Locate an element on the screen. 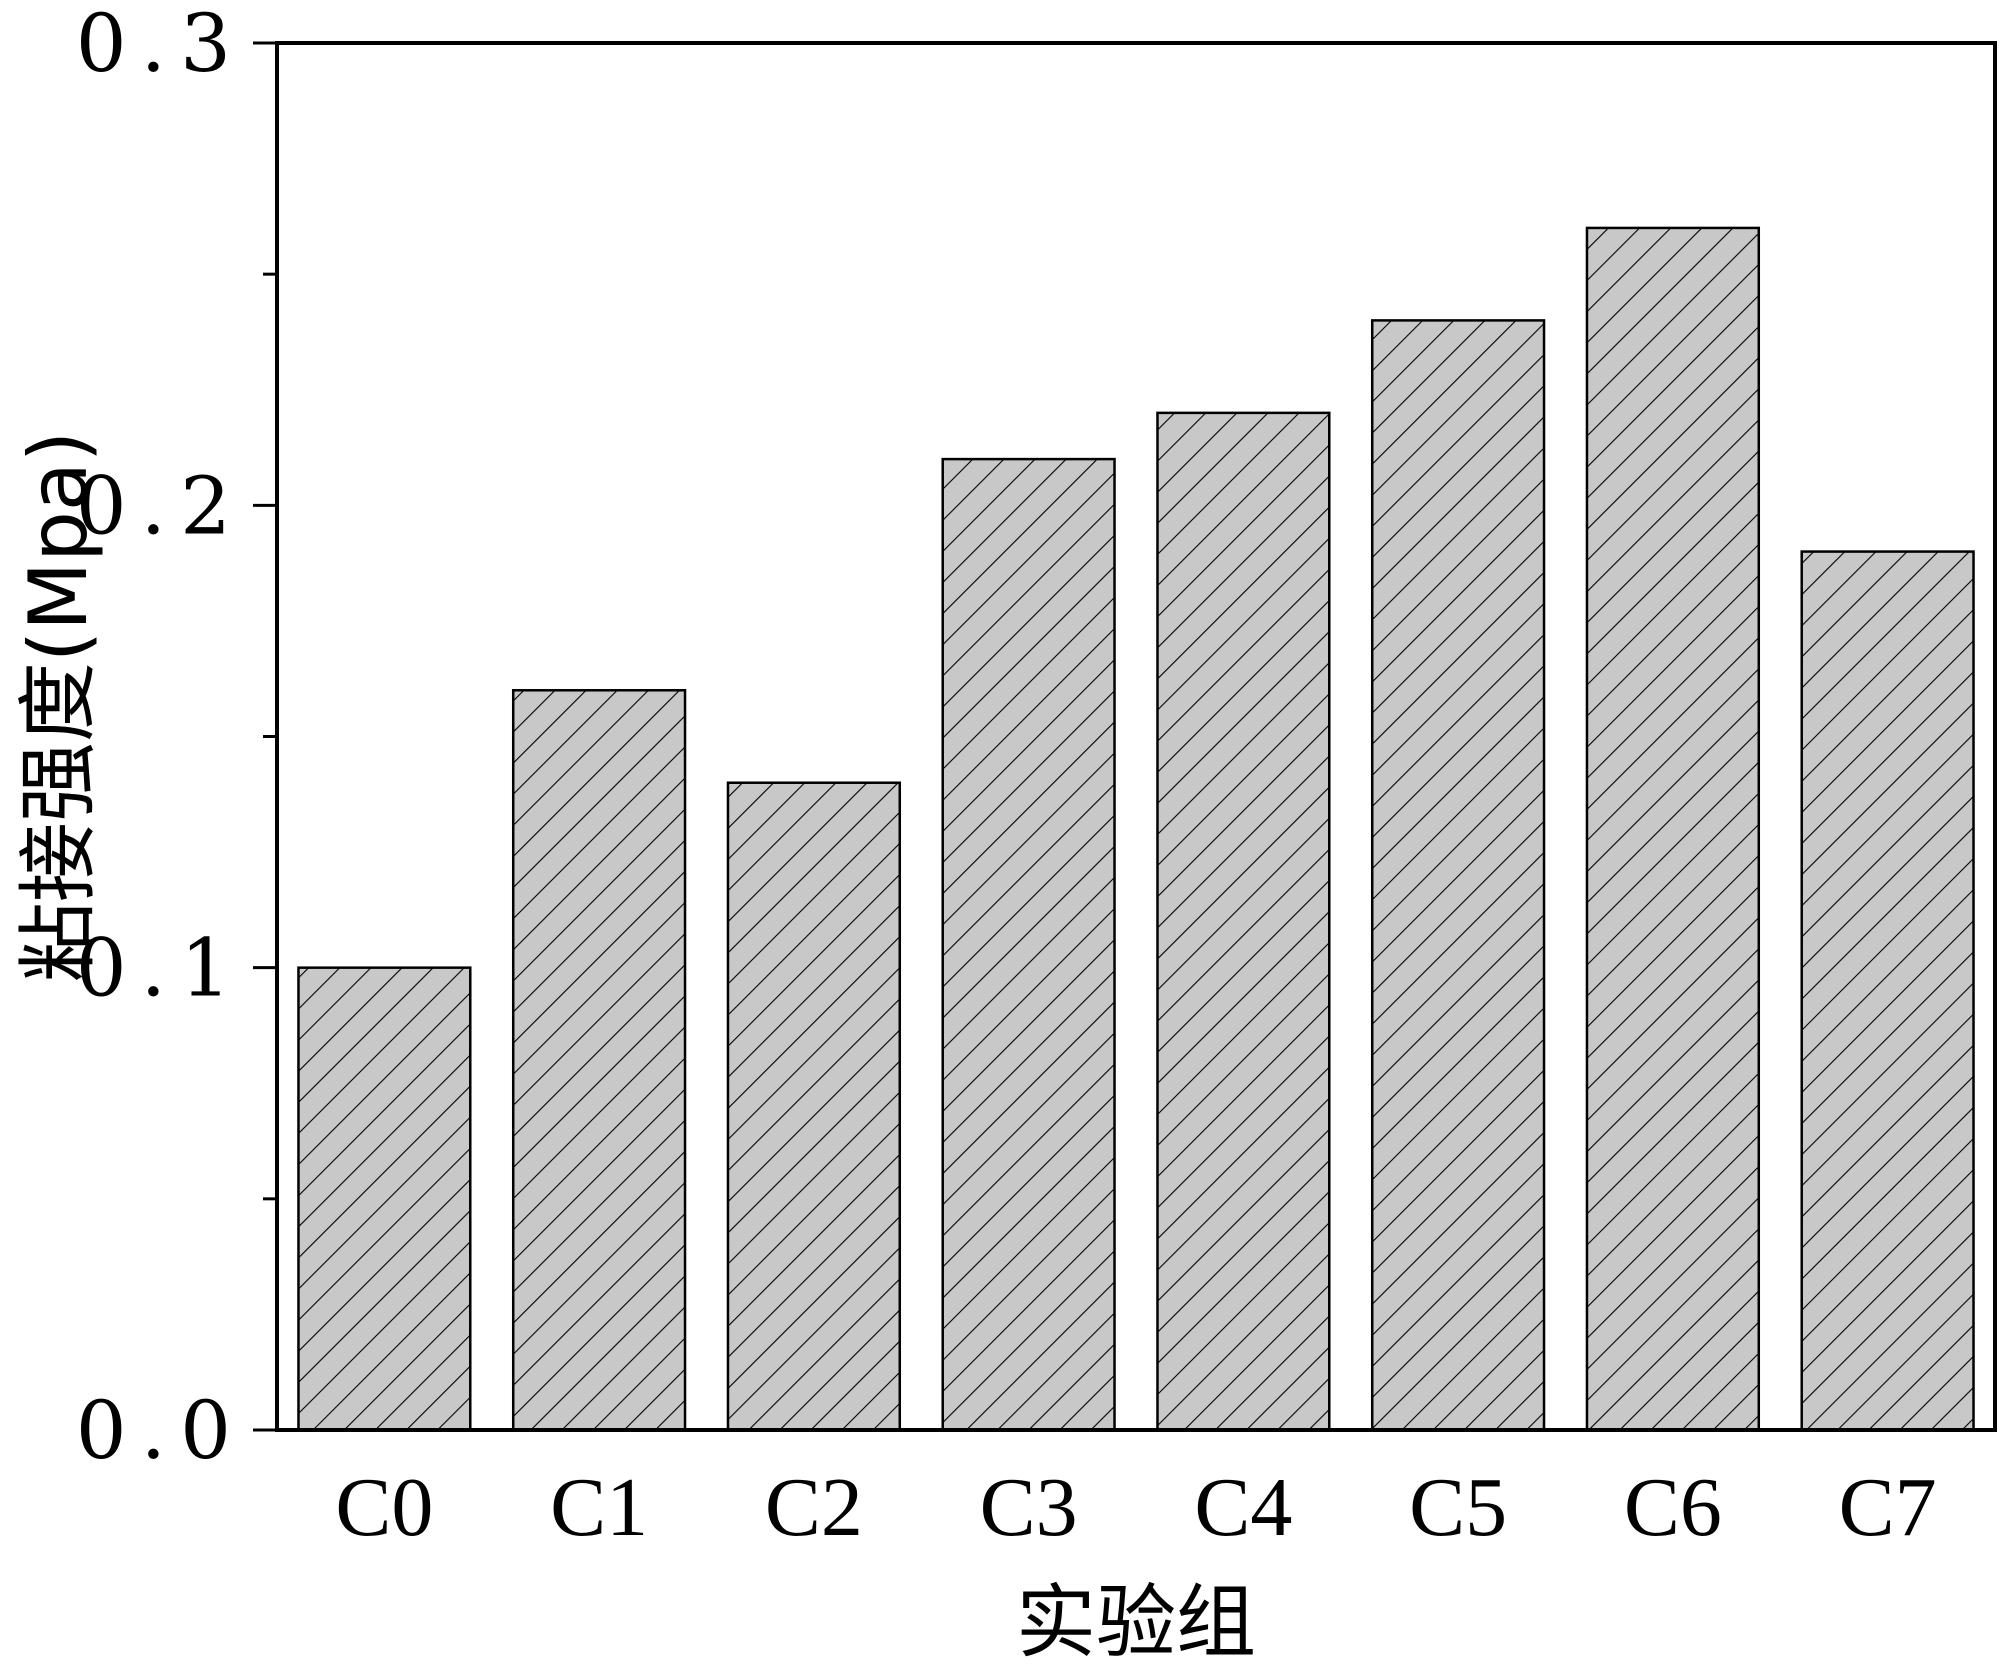 The height and width of the screenshot is (1675, 2000). bar-c5 is located at coordinates (1458, 875).